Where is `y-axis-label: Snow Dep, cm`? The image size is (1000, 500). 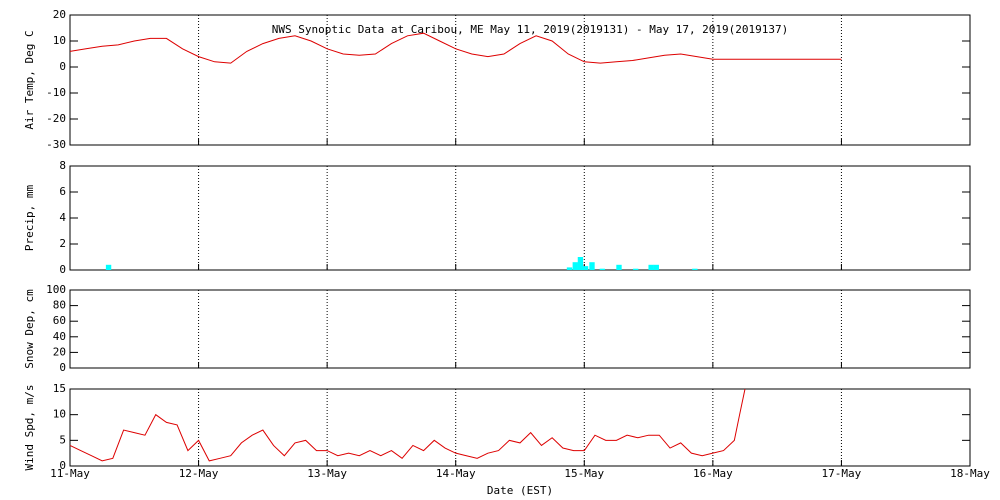 y-axis-label: Snow Dep, cm is located at coordinates (29, 329).